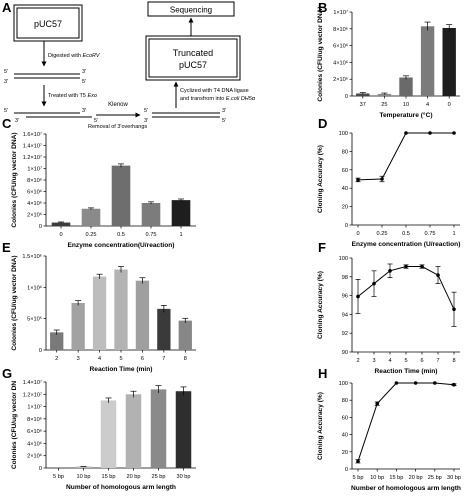  Describe the element at coordinates (345, 297) in the screenshot. I see `chart-f-ytick-label: 96` at that location.